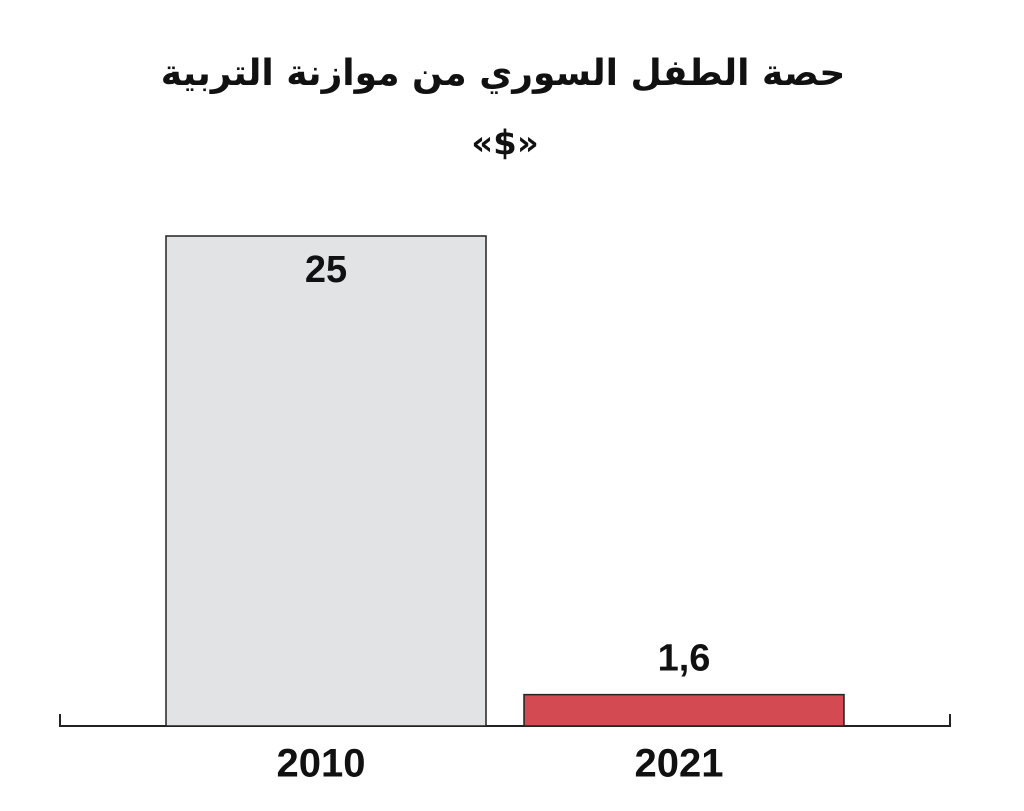 The height and width of the screenshot is (811, 1024). Describe the element at coordinates (684, 659) in the screenshot. I see `value-label: 1,6` at that location.